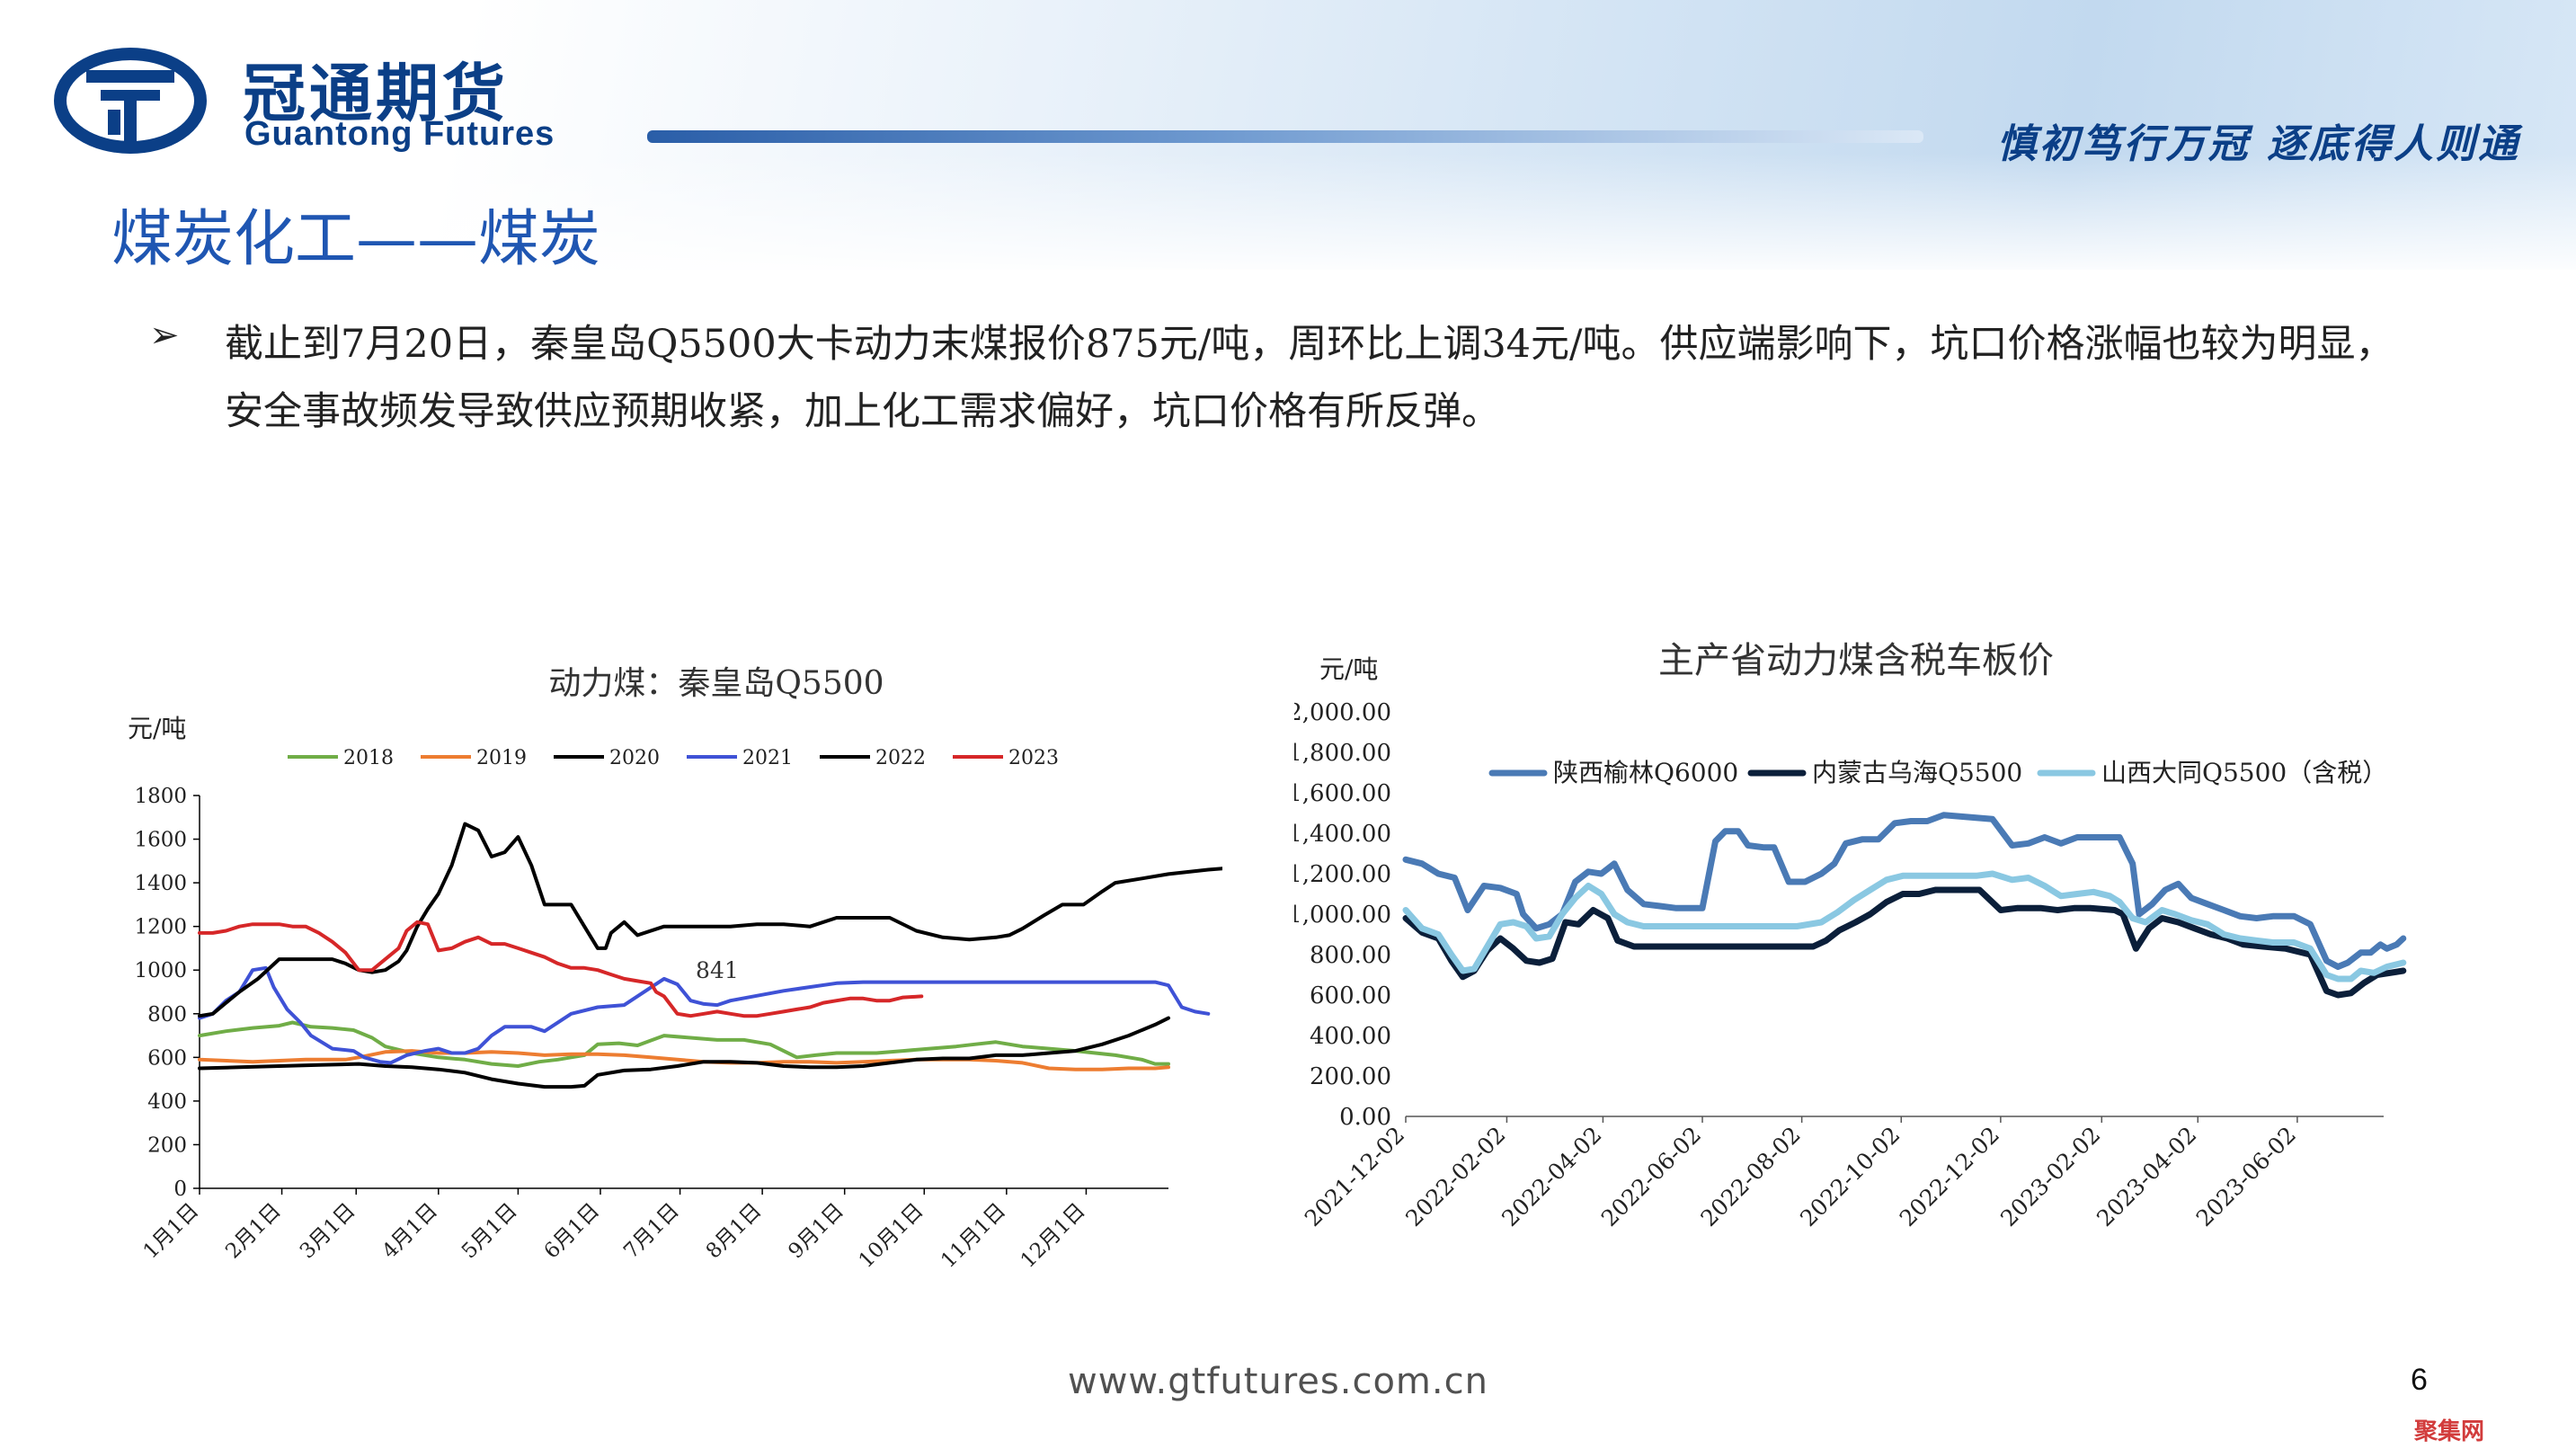 The image size is (2576, 1449). What do you see at coordinates (167, 1015) in the screenshot?
I see `y-tick-label: 800` at bounding box center [167, 1015].